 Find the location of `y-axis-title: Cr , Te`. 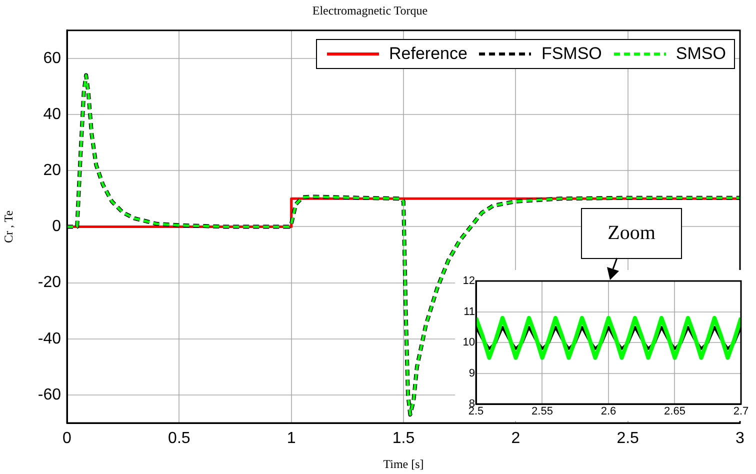

y-axis-title: Cr , Te is located at coordinates (8, 227).